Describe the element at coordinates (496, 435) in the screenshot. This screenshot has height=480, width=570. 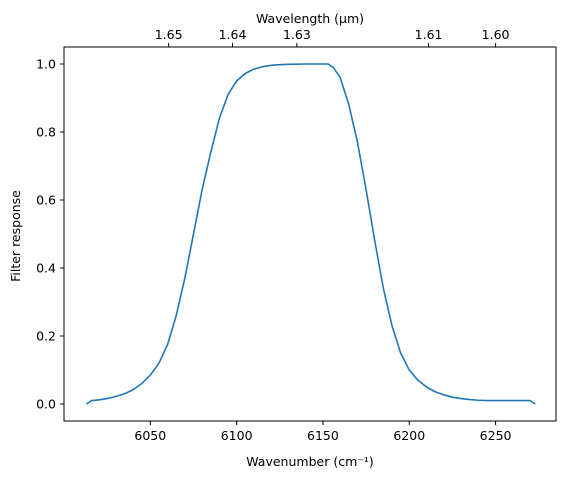
I see `x-tick-label: 6250` at that location.